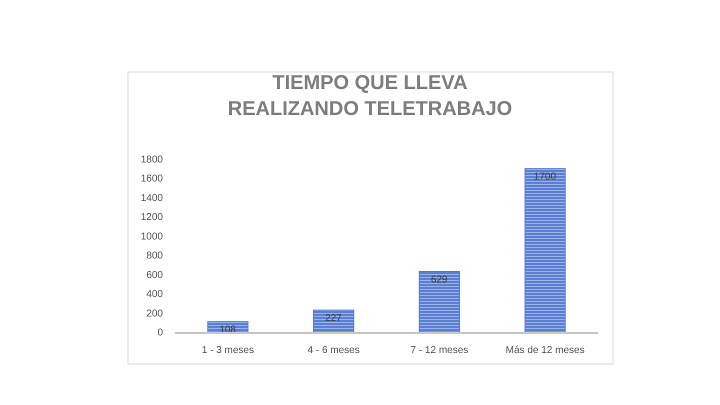  What do you see at coordinates (160, 333) in the screenshot?
I see `y-tick-label: 0` at bounding box center [160, 333].